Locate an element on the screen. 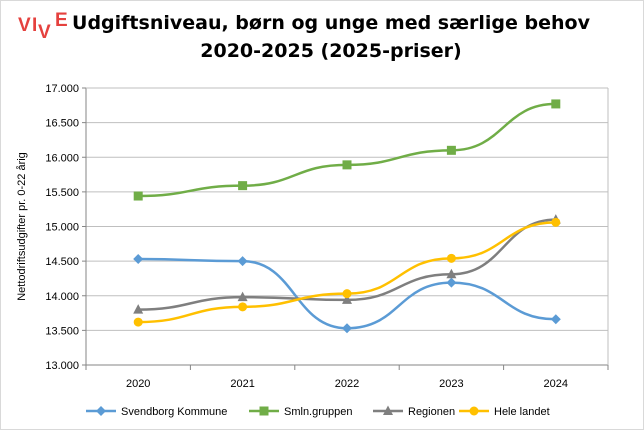  chart-title-line2: 2020-2025 (2025-priser) is located at coordinates (331, 51).